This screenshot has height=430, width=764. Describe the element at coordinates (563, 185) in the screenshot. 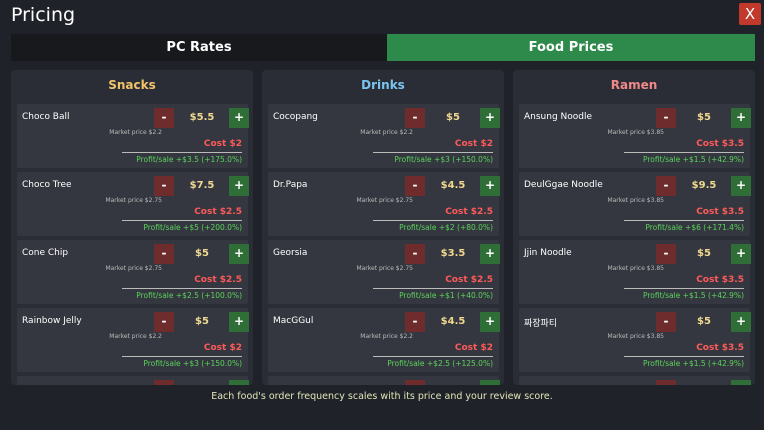

I see `food-name: DeulGgae Noodle` at that location.